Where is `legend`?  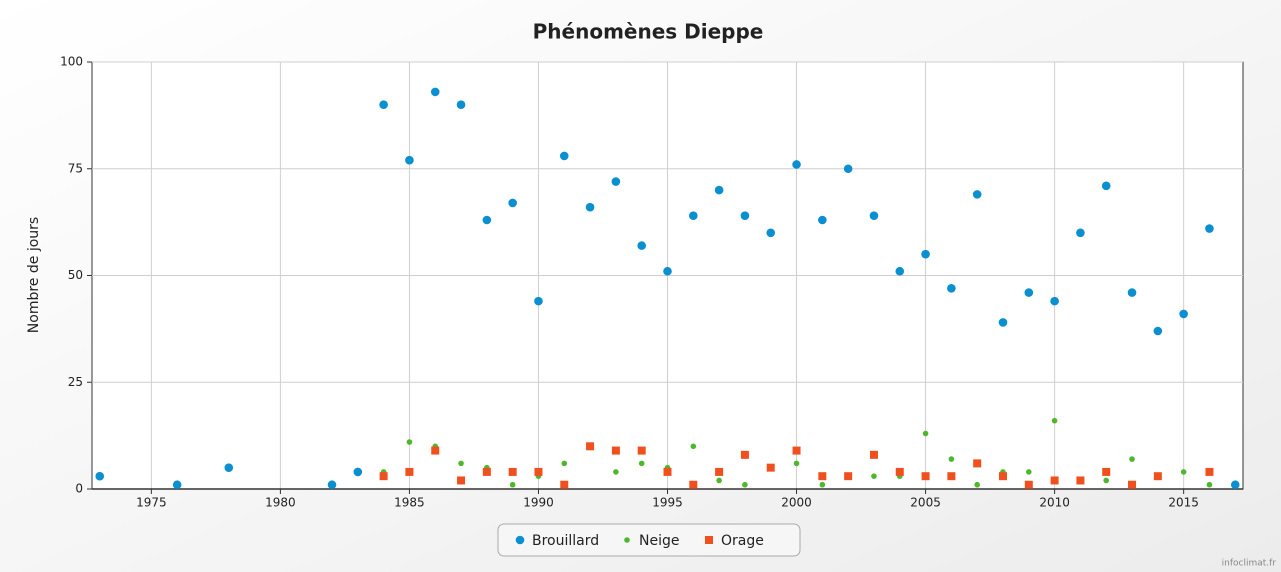 legend is located at coordinates (649, 540).